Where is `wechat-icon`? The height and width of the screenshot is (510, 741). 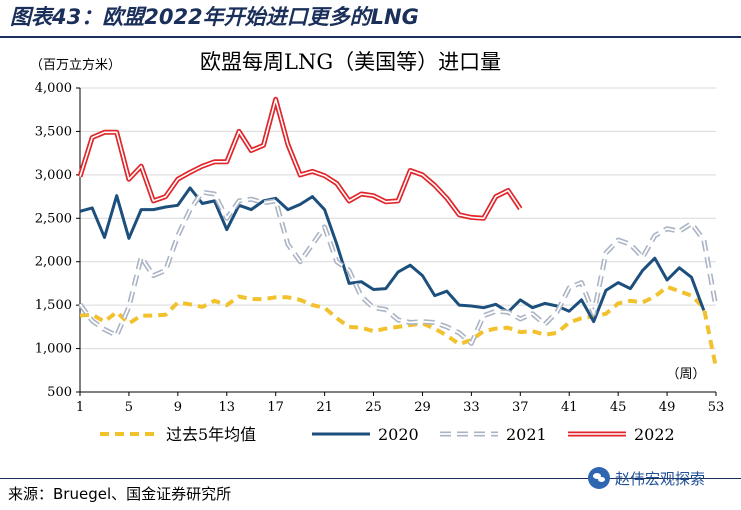
wechat-icon is located at coordinates (599, 478).